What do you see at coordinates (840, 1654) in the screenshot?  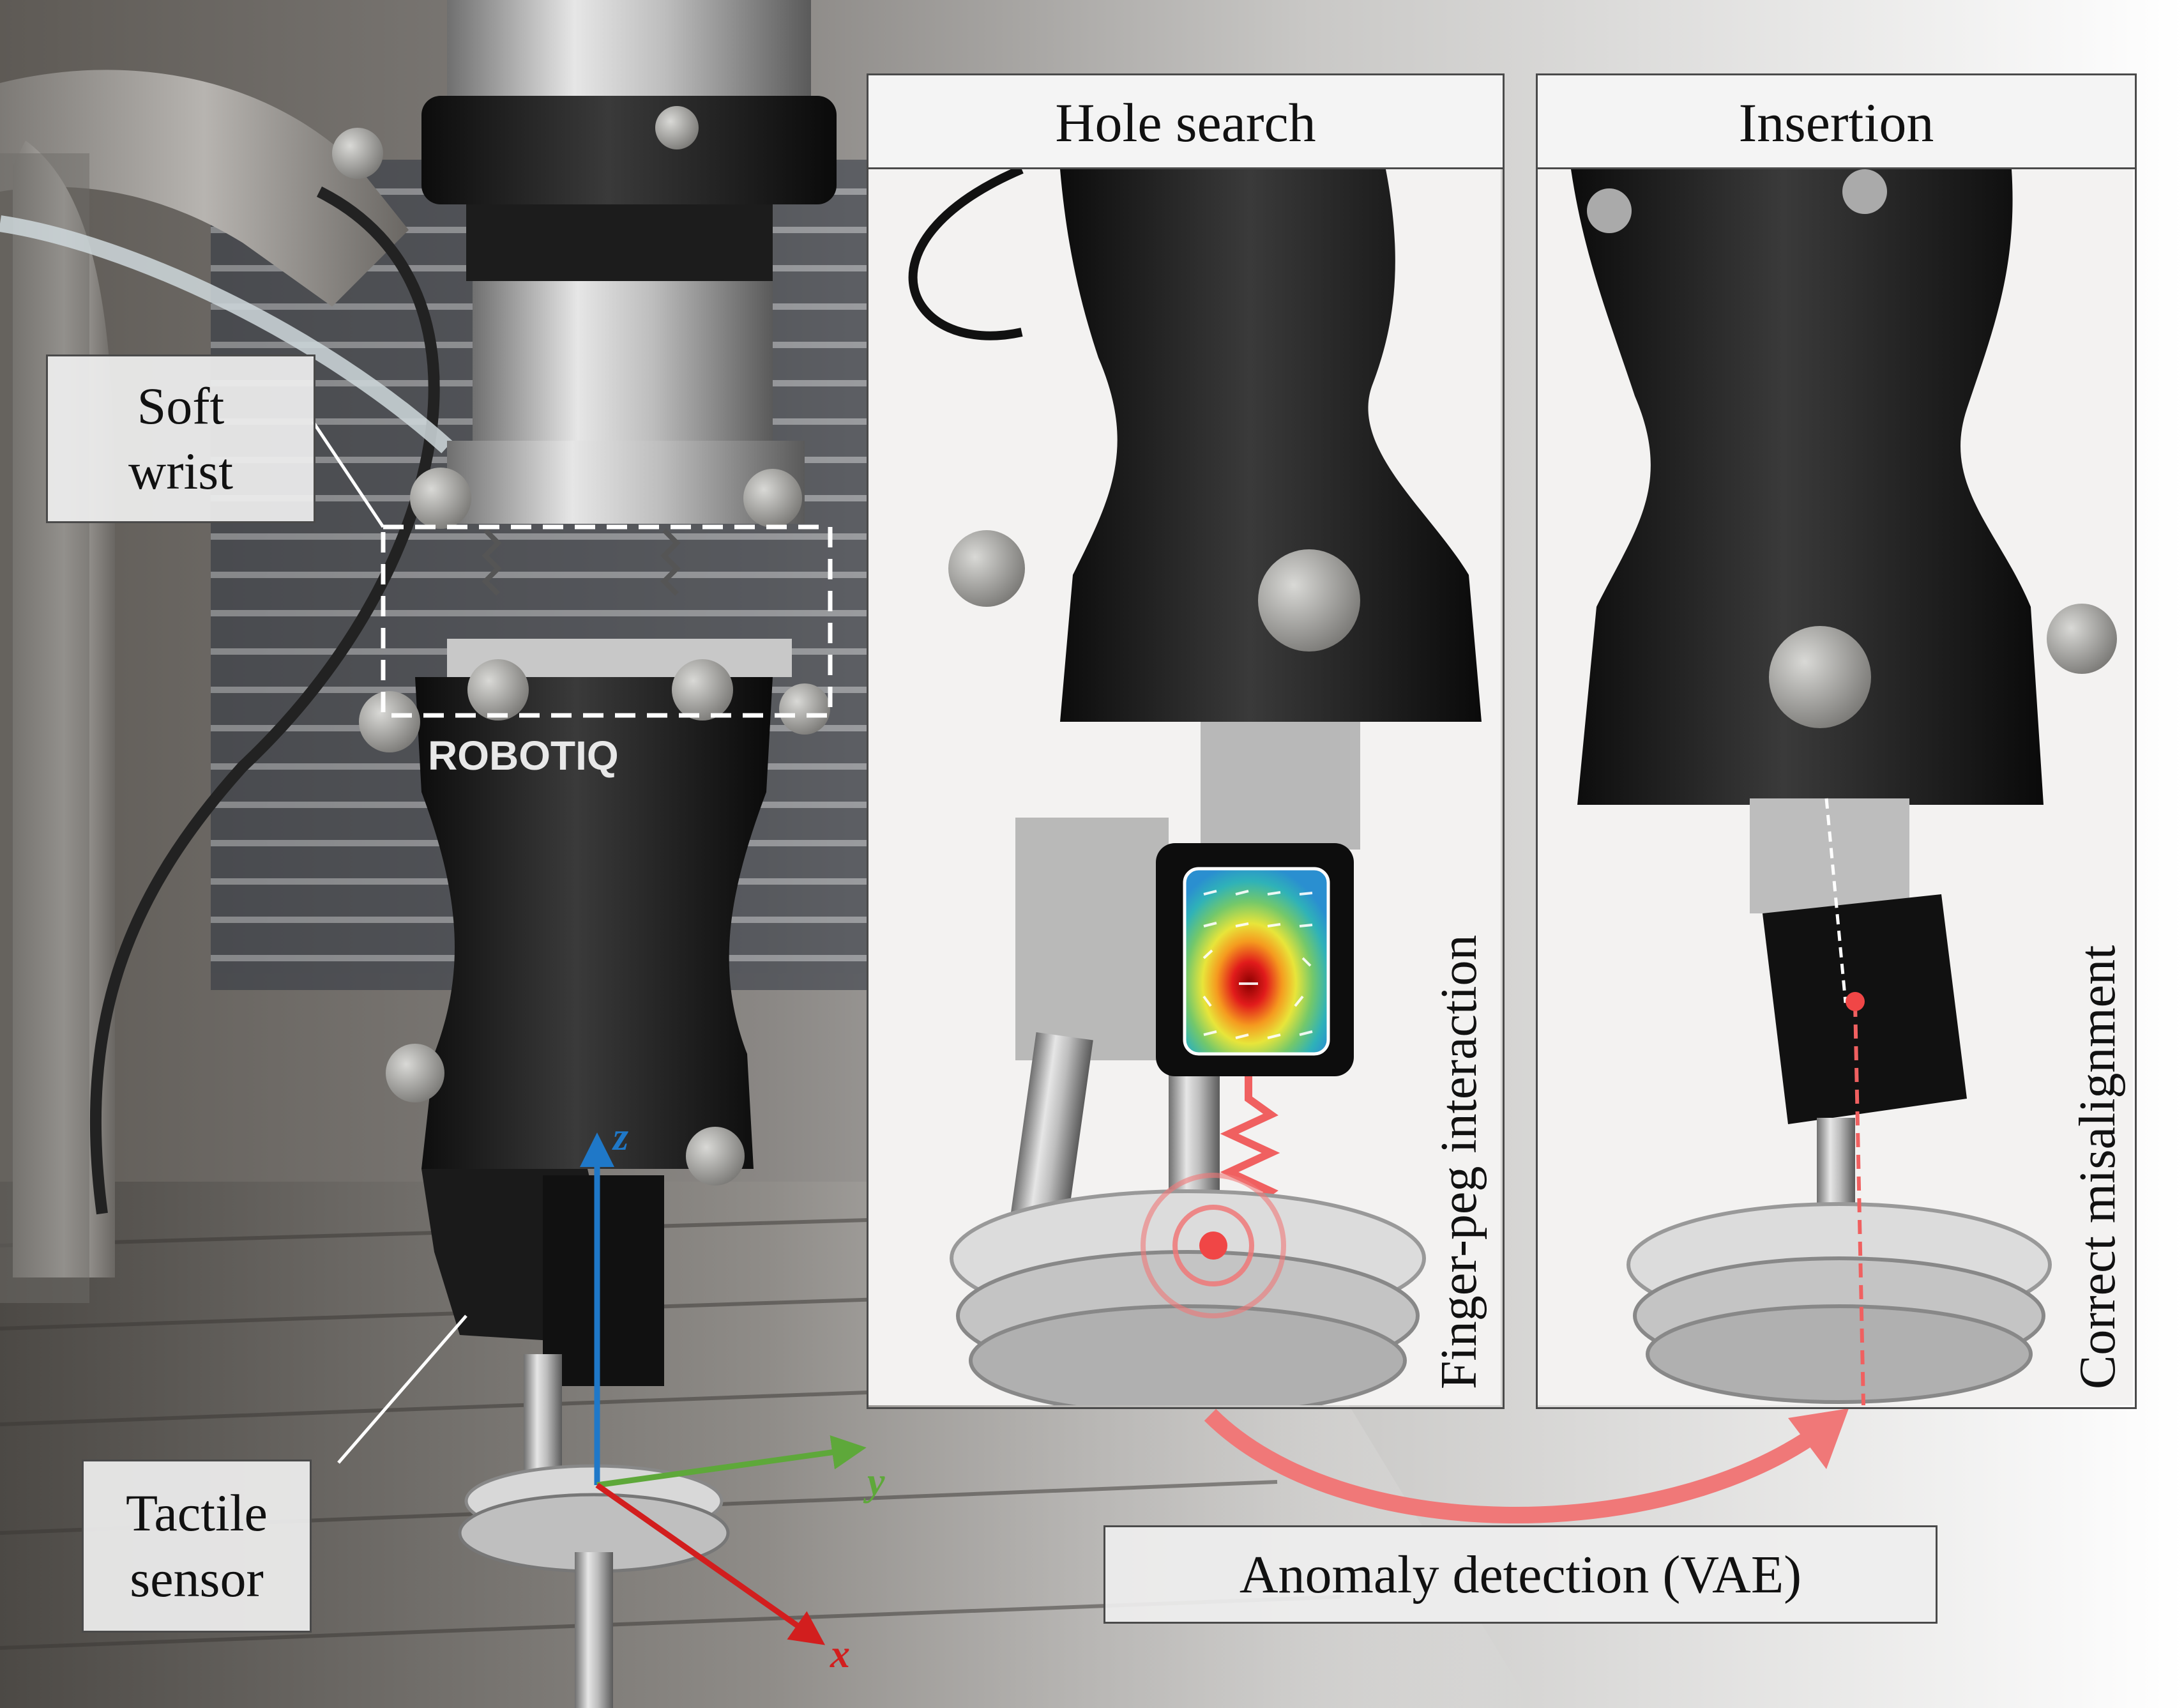 I see `x-axis-label: x` at bounding box center [840, 1654].